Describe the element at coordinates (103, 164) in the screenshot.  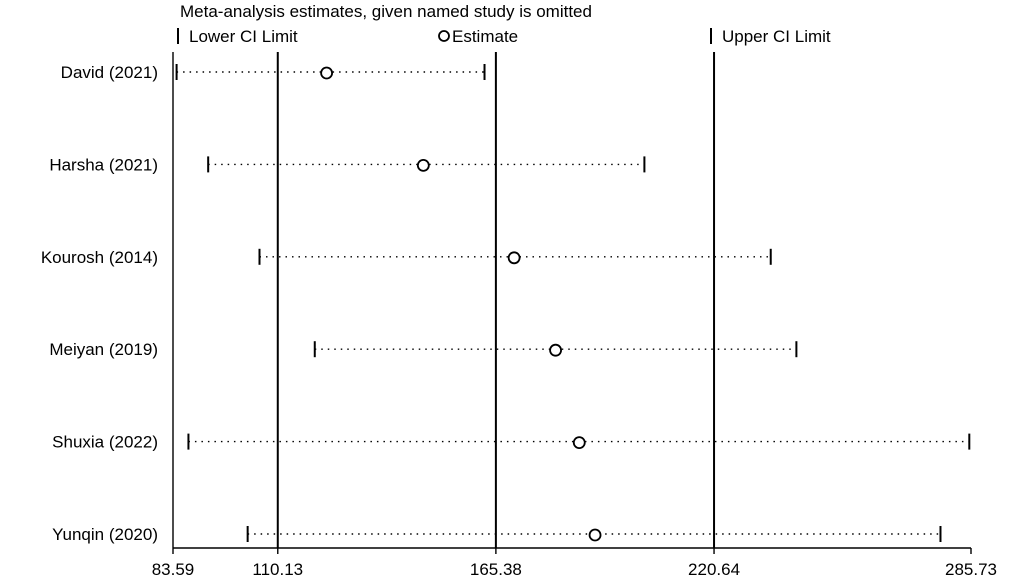
I see `study-label: Harsha (2021)` at that location.